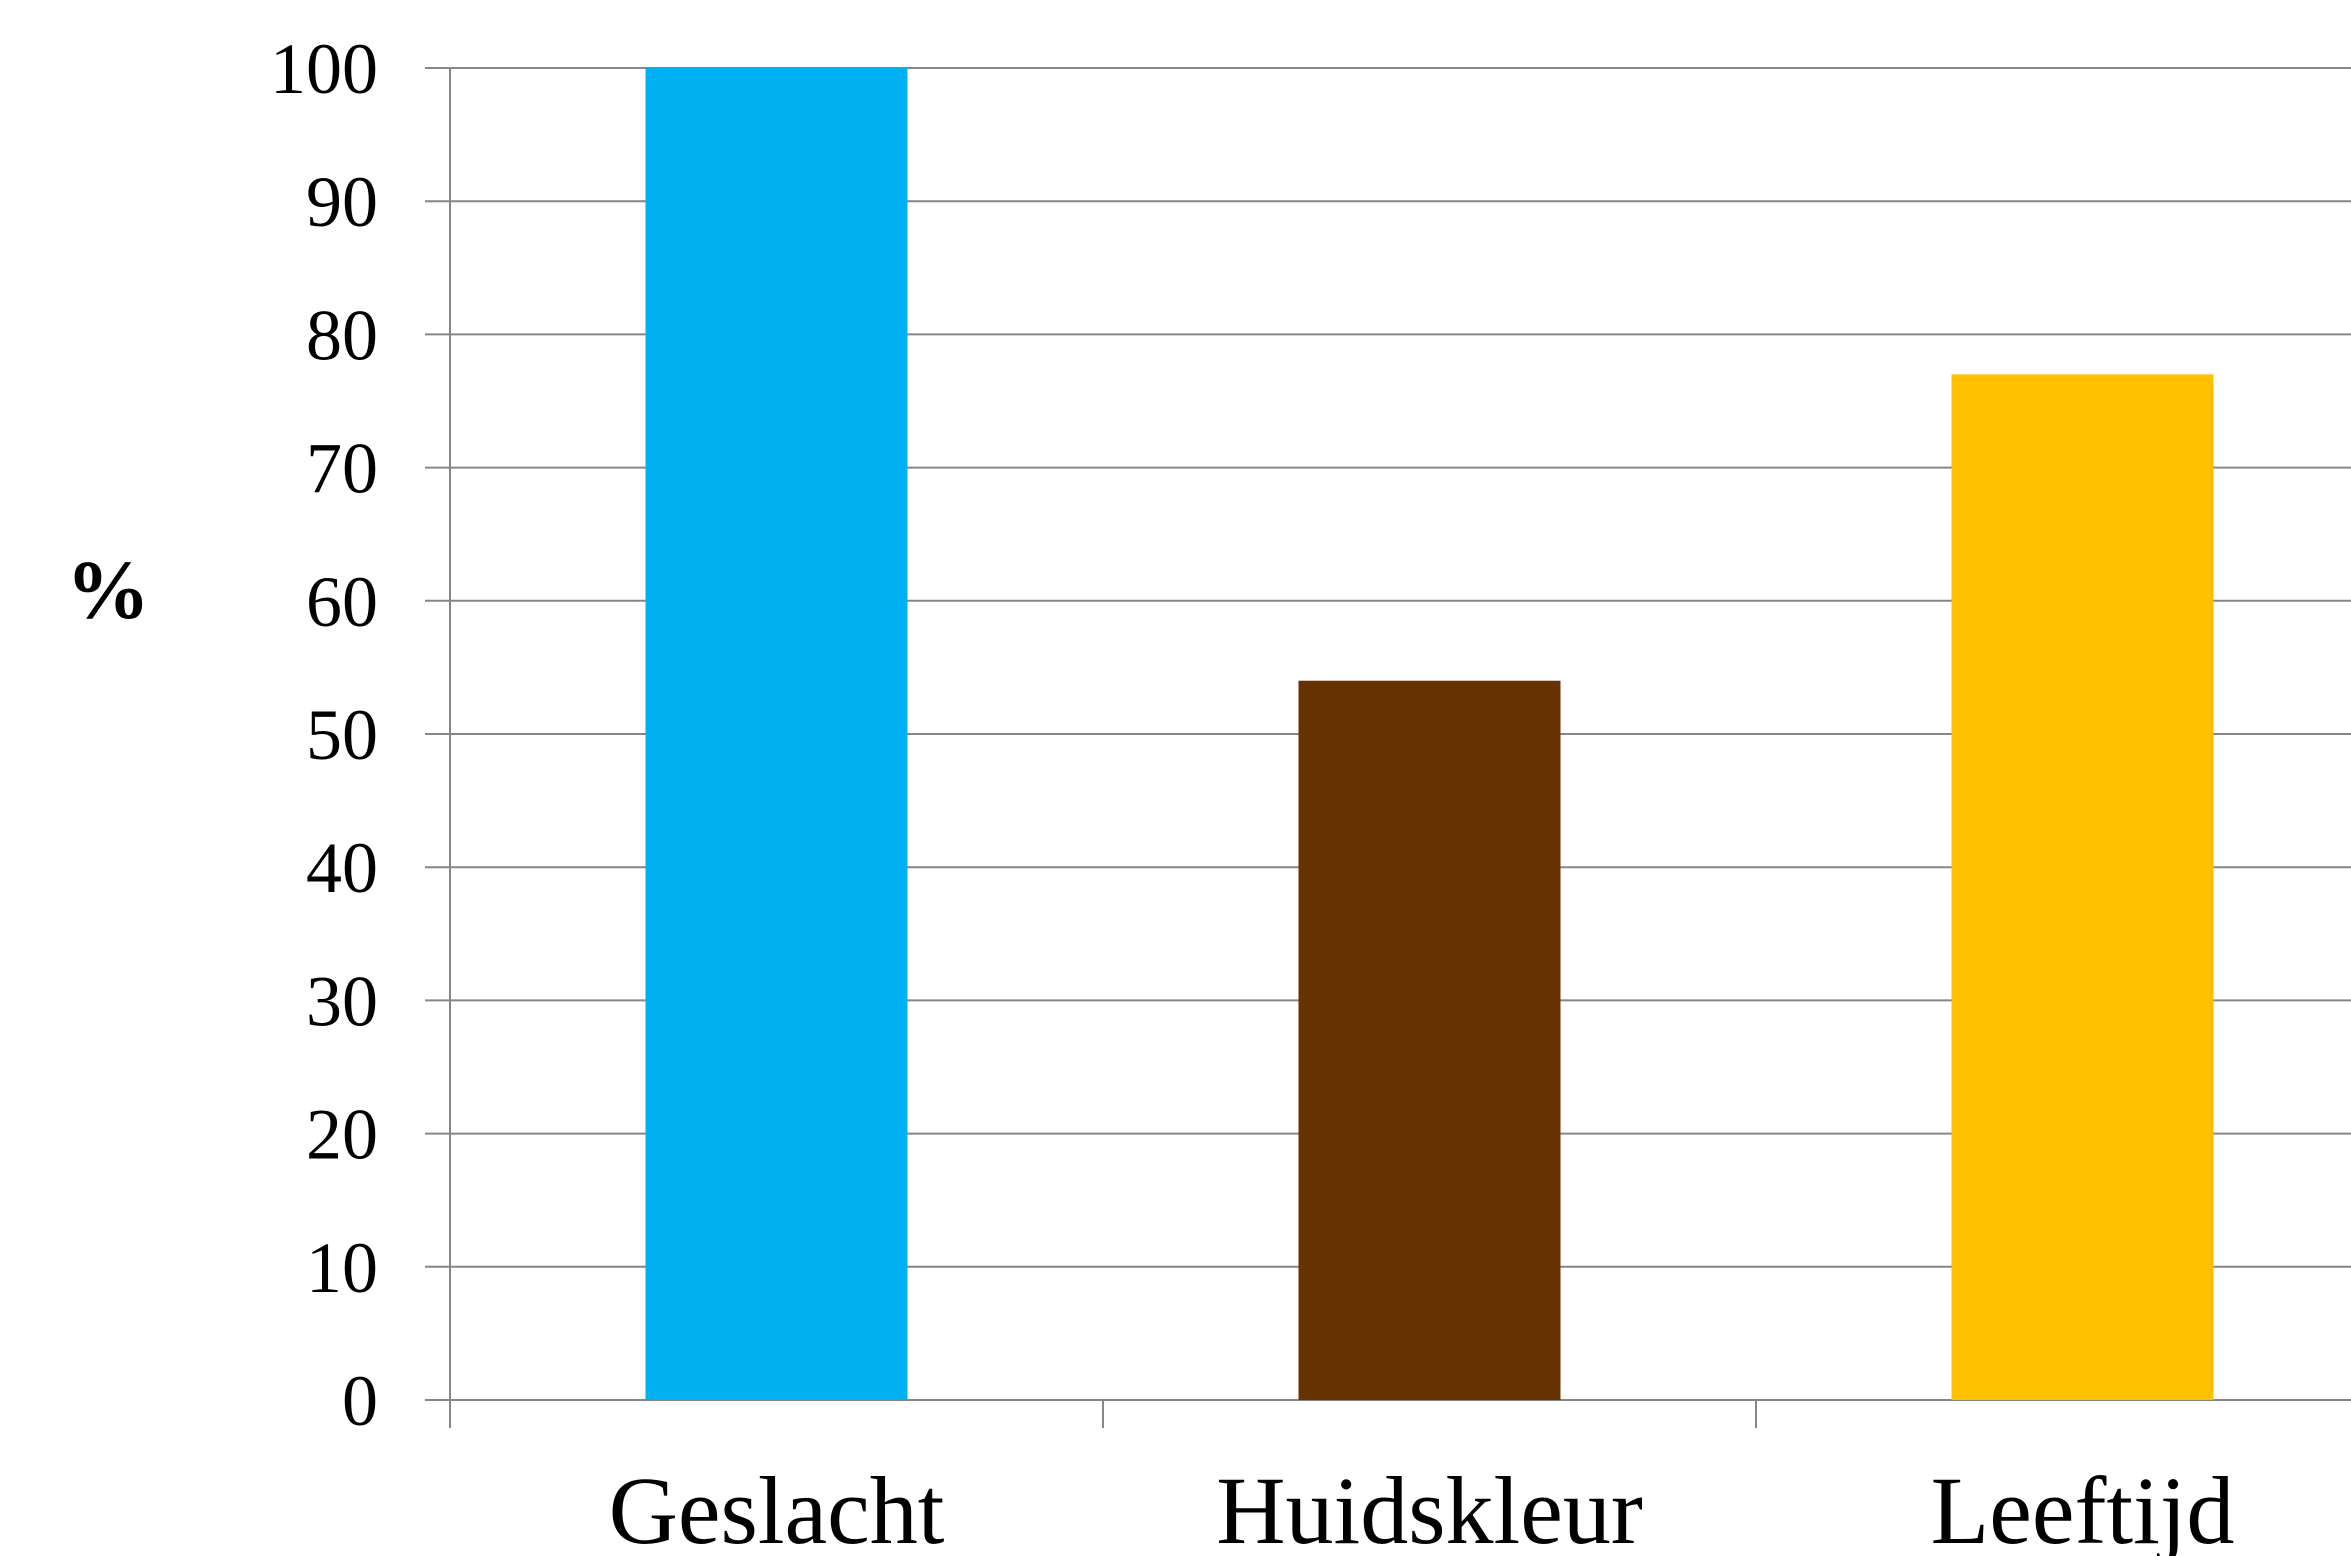 The image size is (2351, 1556). What do you see at coordinates (108, 590) in the screenshot?
I see `y-axis-title: %` at bounding box center [108, 590].